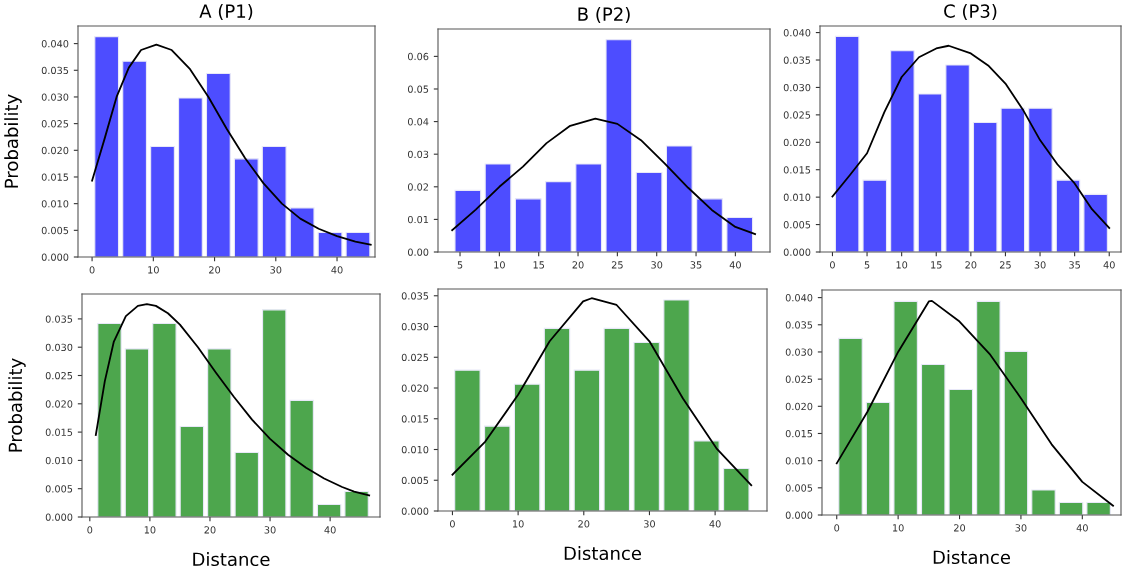 This screenshot has height=571, width=1126. Describe the element at coordinates (418, 154) in the screenshot. I see `y-tick-label: 0.03` at that location.